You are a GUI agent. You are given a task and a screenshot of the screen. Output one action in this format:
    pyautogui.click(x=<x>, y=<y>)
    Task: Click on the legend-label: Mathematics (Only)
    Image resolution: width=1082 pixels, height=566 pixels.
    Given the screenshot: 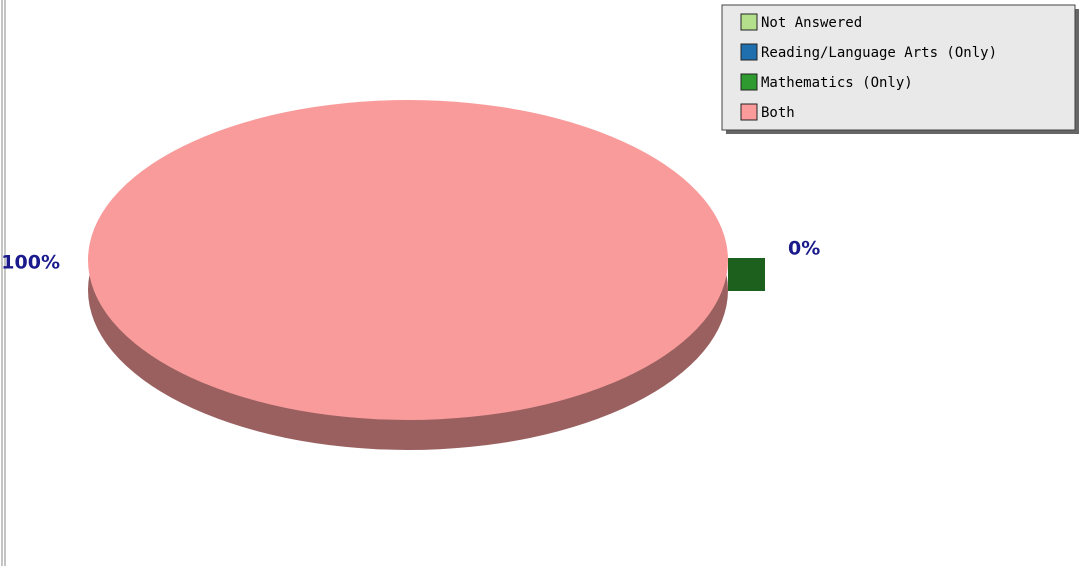 What is the action you would take?
    pyautogui.click(x=837, y=83)
    